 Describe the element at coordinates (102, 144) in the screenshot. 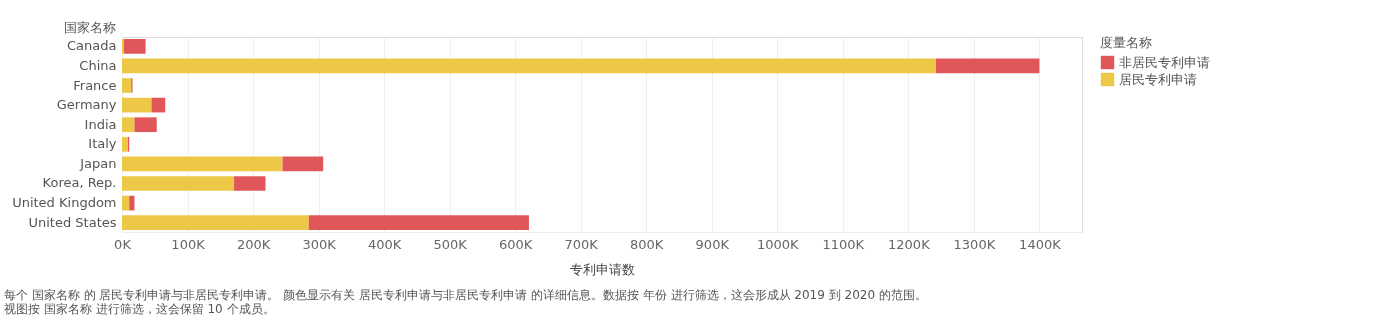

I see `y-tick-label: Italy` at that location.